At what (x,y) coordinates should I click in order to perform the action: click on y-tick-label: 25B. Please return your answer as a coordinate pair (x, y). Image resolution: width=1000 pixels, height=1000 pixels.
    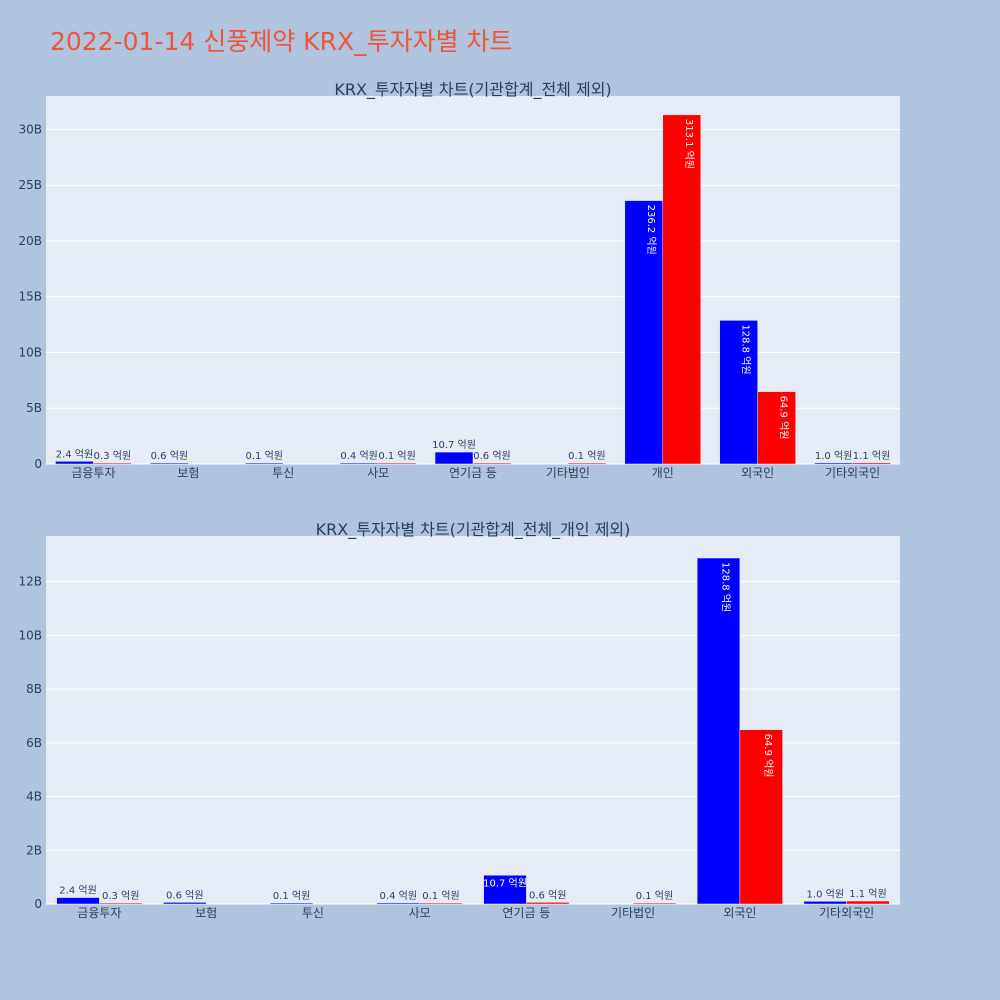
    Looking at the image, I should click on (30, 185).